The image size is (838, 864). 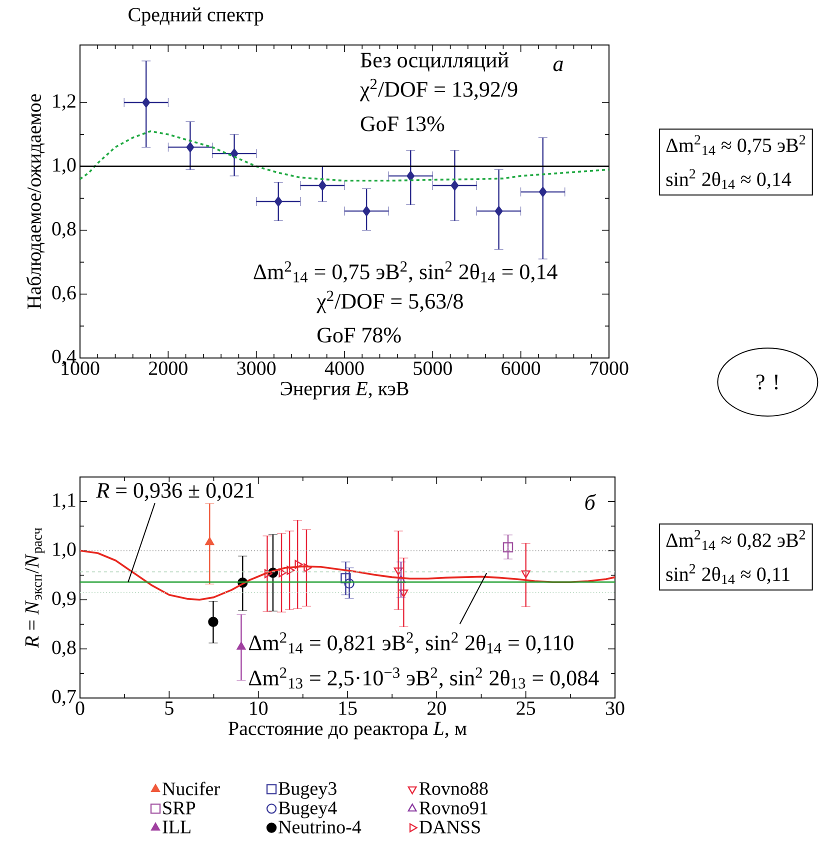 I want to click on y-tick-label: 1,1, so click(x=64, y=501).